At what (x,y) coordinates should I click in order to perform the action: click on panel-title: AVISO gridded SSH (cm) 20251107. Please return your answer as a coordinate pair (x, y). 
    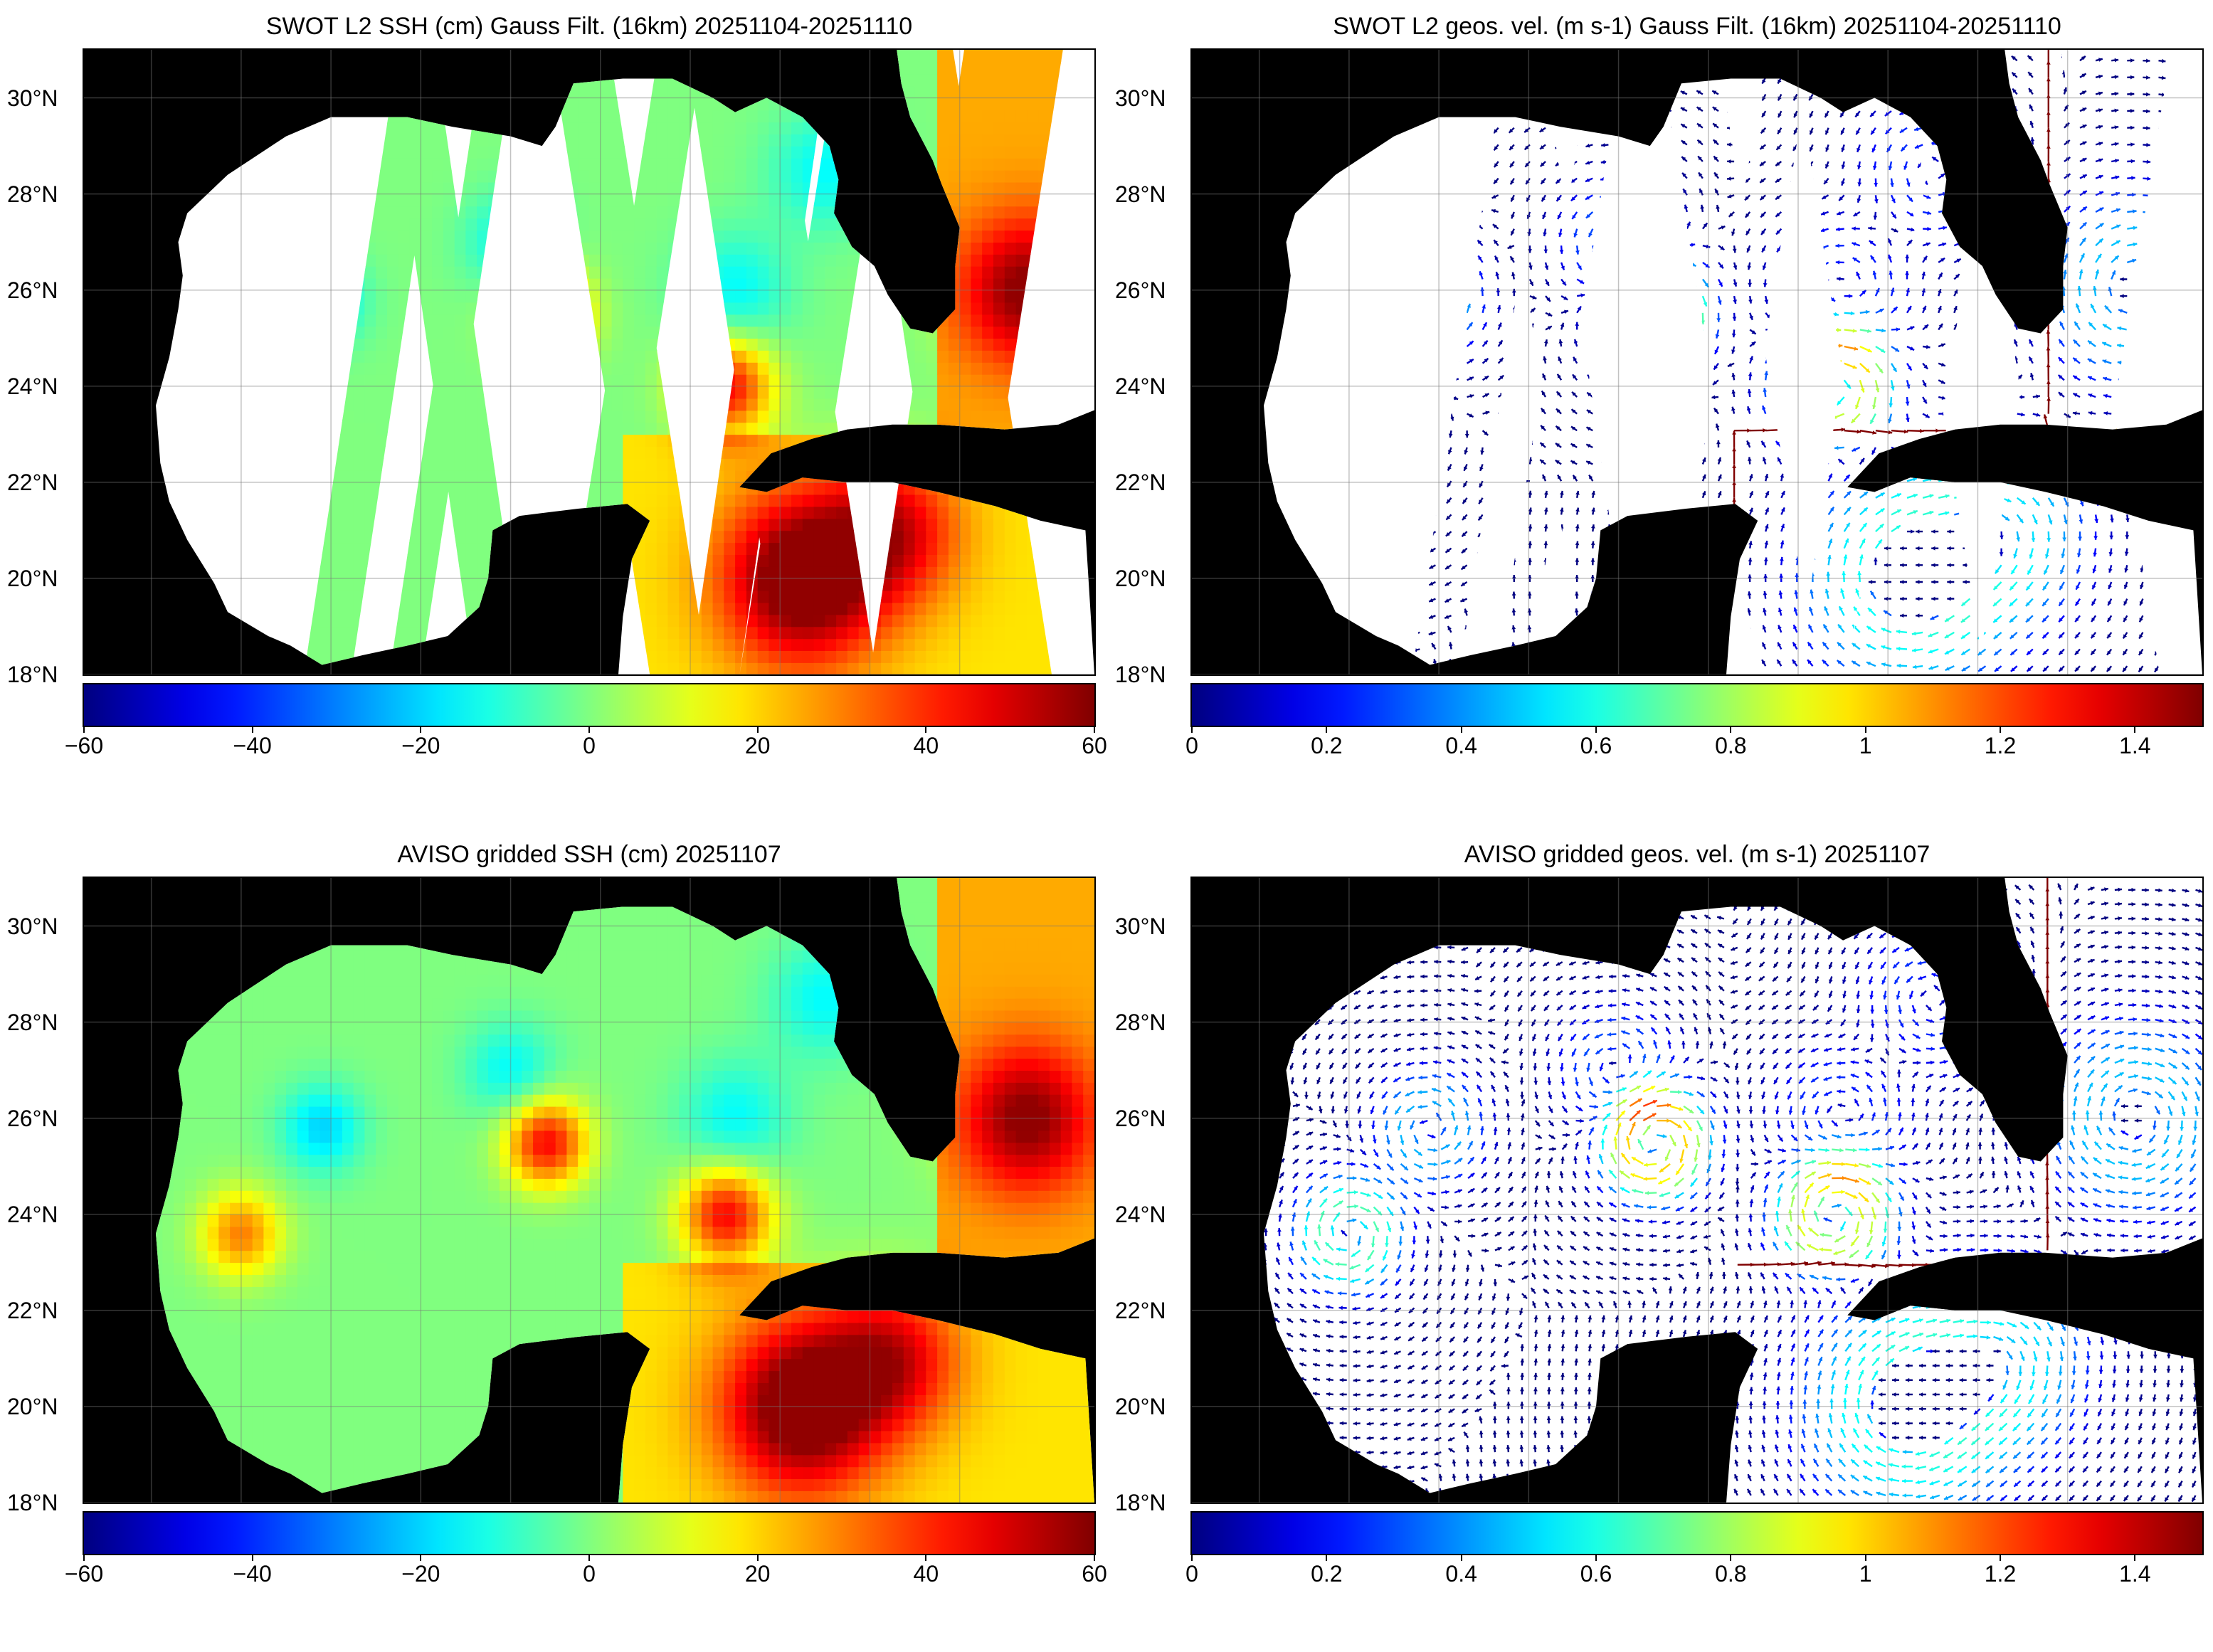
    Looking at the image, I should click on (589, 855).